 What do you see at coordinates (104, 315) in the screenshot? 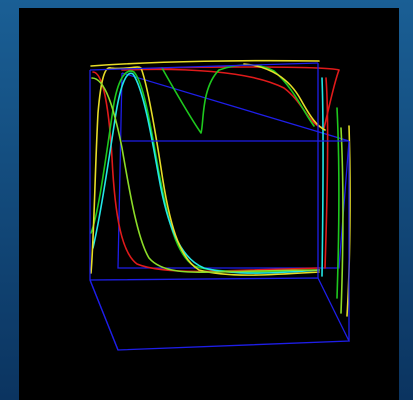
I see `box-edge-mid-bottom` at bounding box center [104, 315].